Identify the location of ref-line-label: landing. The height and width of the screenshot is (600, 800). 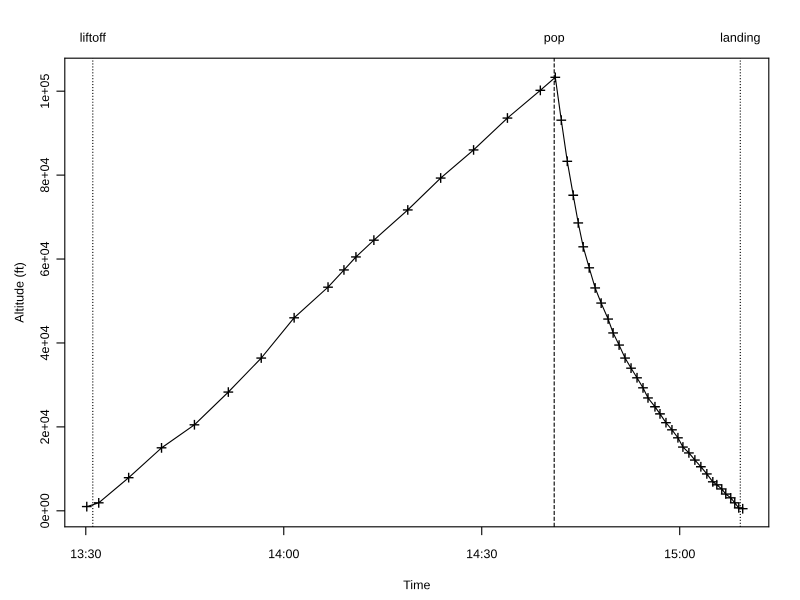
(740, 38).